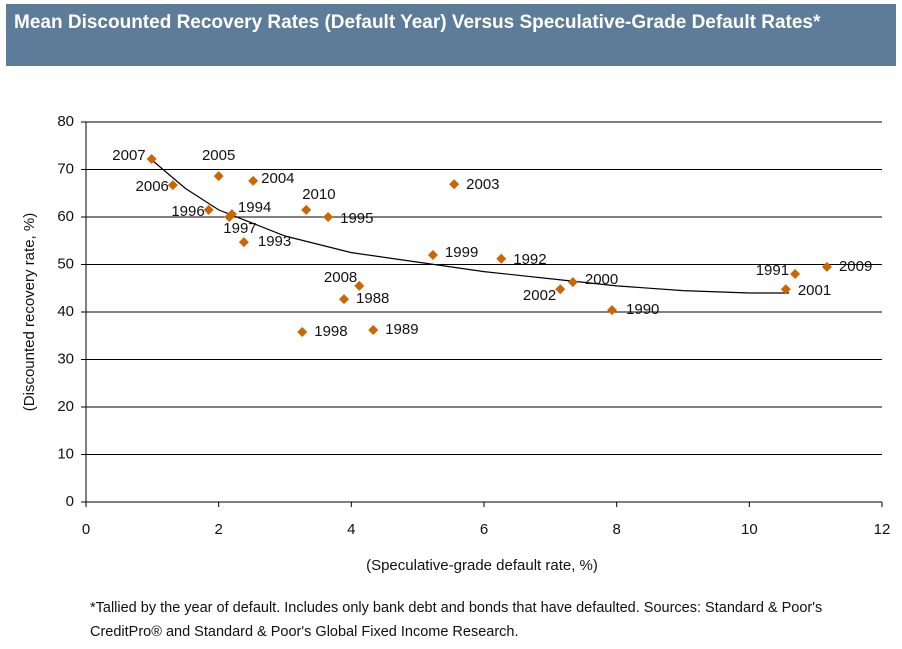  What do you see at coordinates (128, 155) in the screenshot?
I see `point-label: 2007` at bounding box center [128, 155].